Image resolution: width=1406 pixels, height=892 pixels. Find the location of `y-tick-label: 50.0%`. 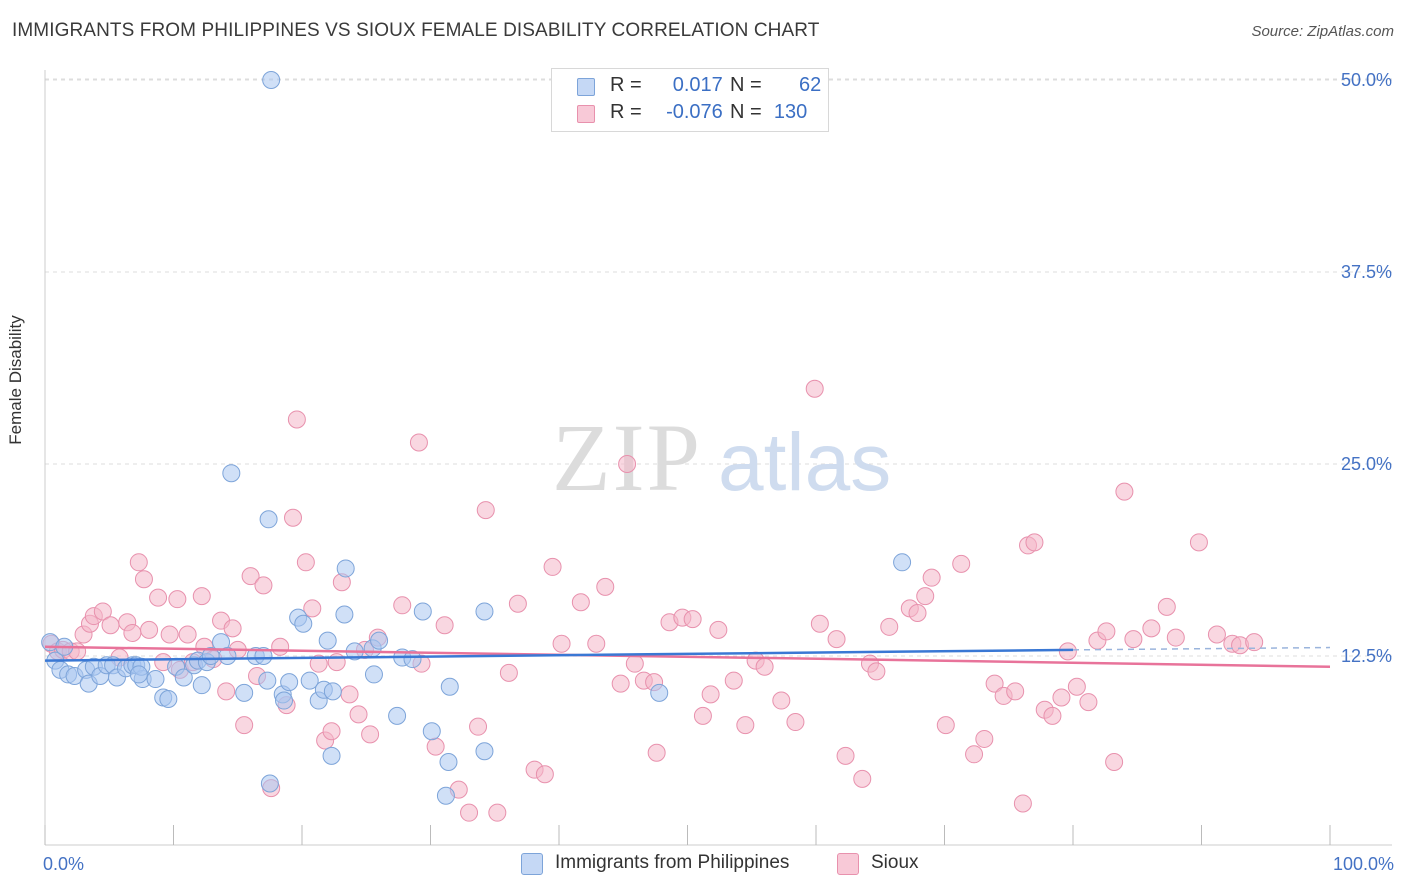

y-tick-label: 50.0% is located at coordinates (1366, 80).